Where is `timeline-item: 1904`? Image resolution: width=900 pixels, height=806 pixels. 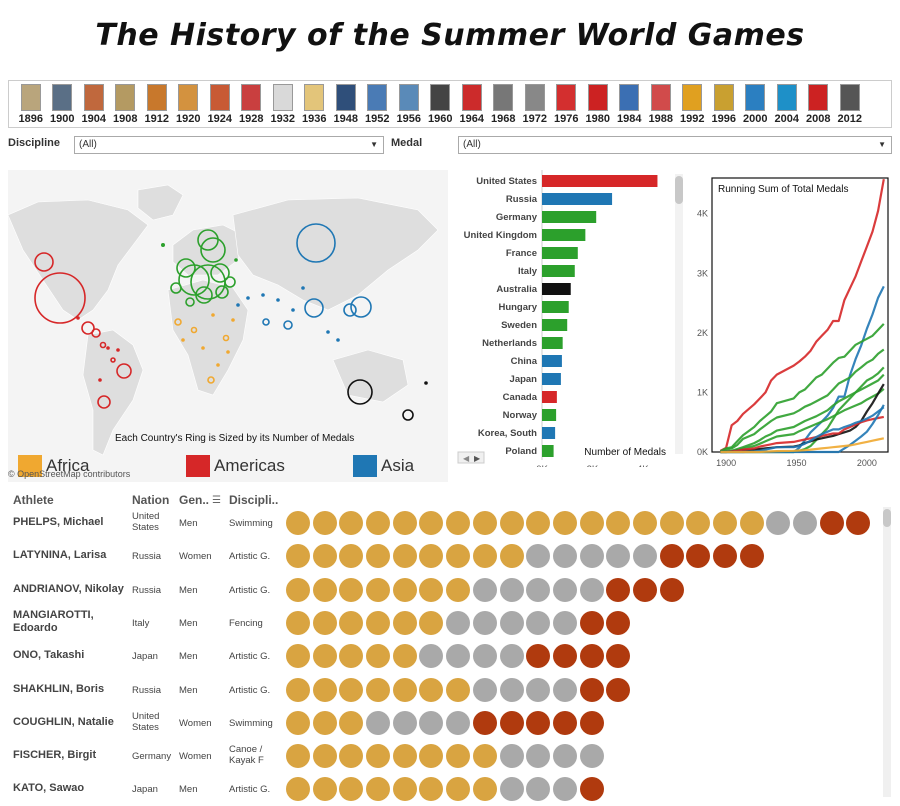 timeline-item: 1904 is located at coordinates (94, 105).